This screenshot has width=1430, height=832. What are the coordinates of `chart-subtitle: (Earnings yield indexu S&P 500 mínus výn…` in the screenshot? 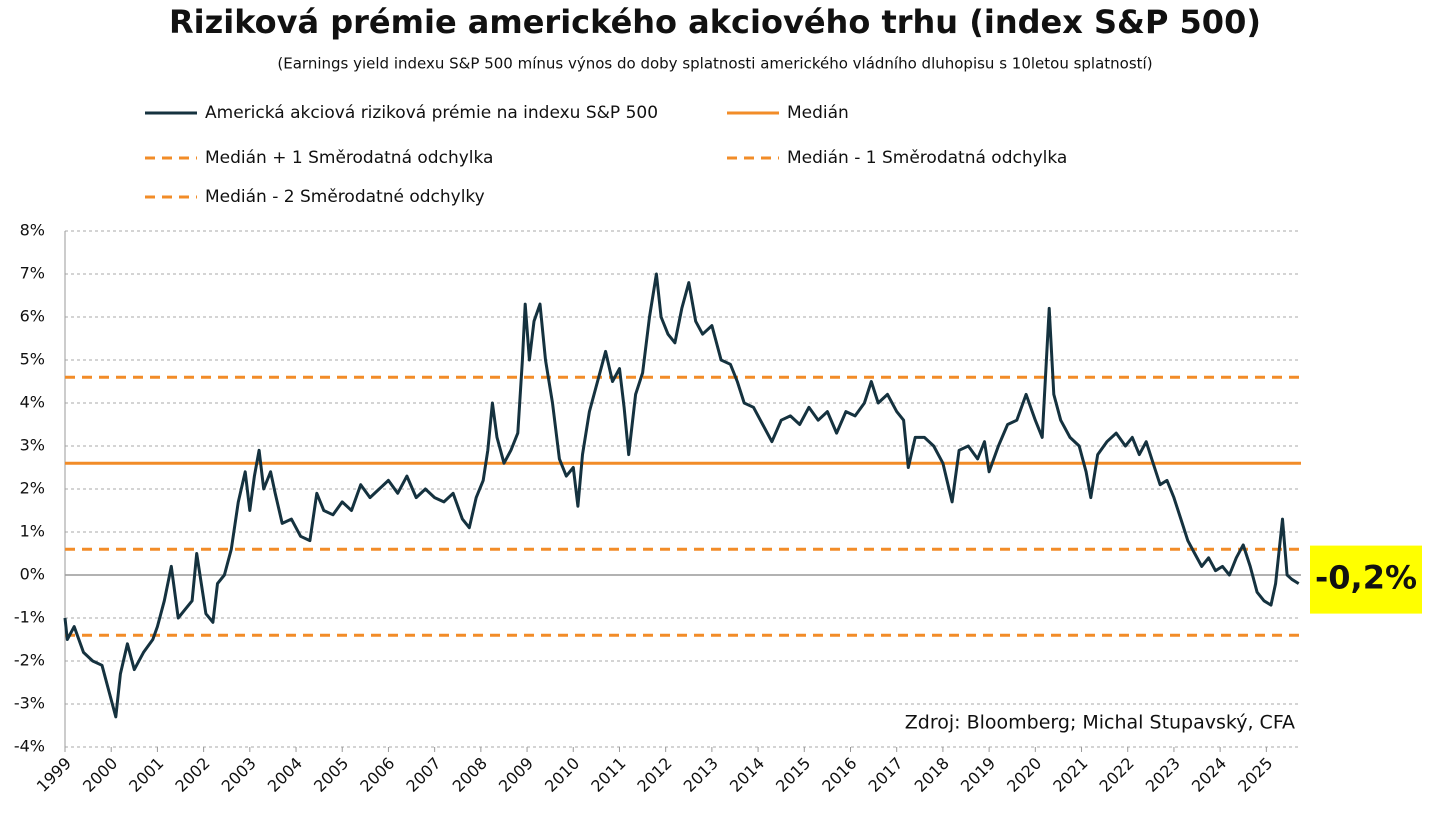 It's located at (714, 64).